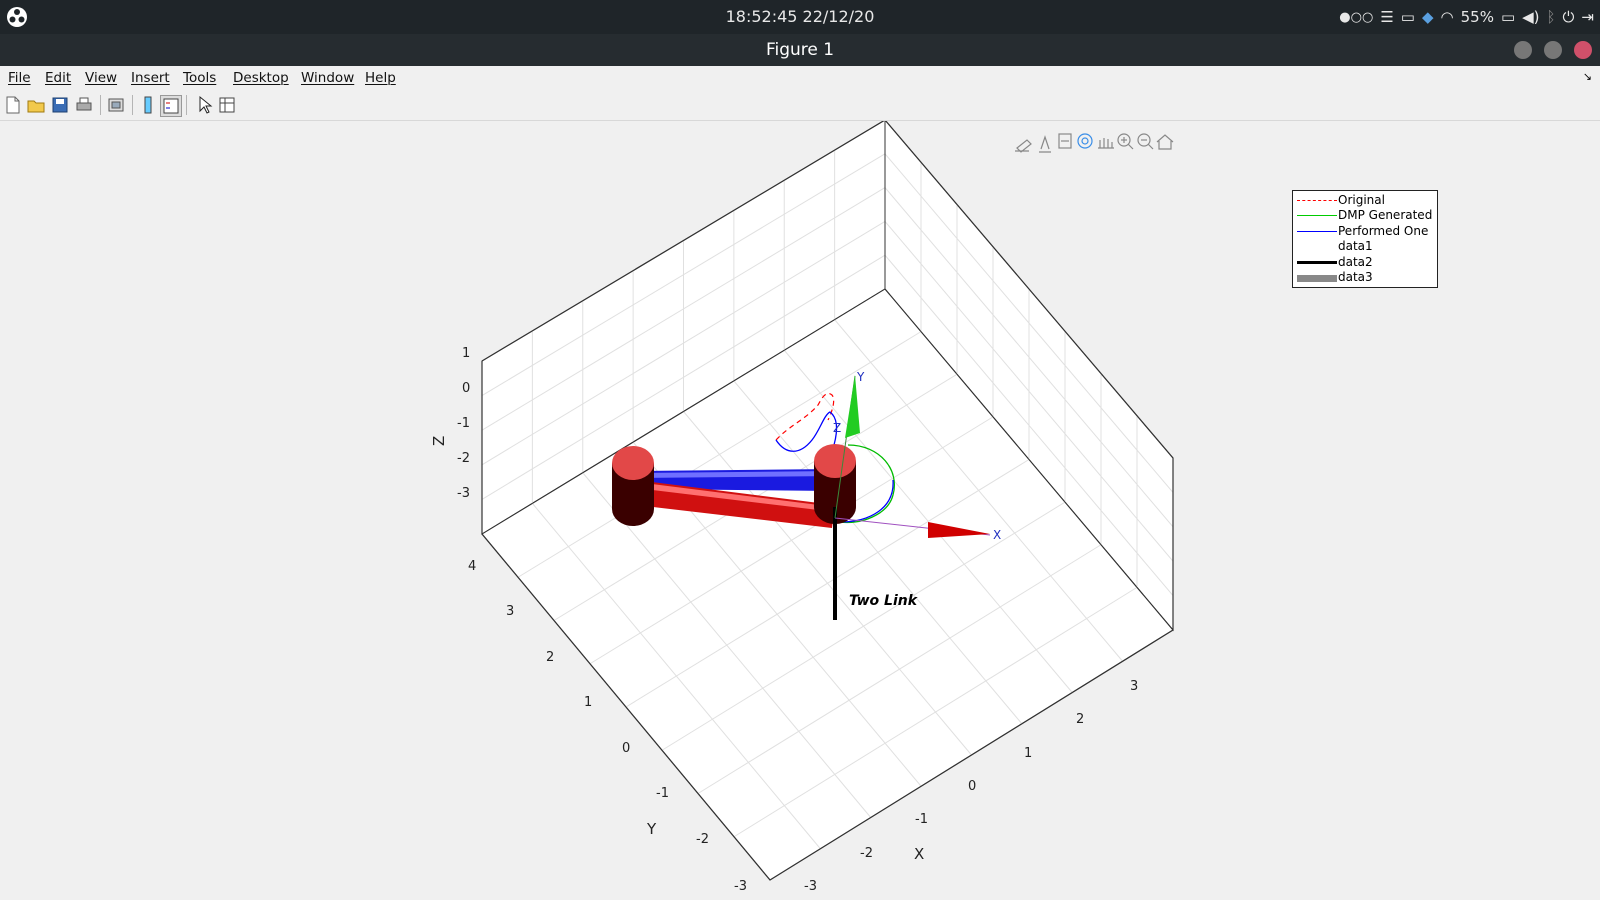 The height and width of the screenshot is (900, 1600). I want to click on edit-plot-icon, so click(204, 105).